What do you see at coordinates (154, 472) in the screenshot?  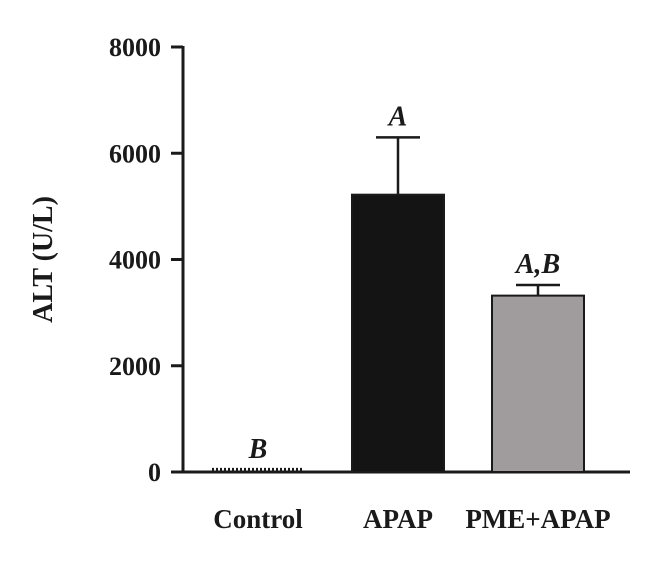 I see `y-tick-label: 0` at bounding box center [154, 472].